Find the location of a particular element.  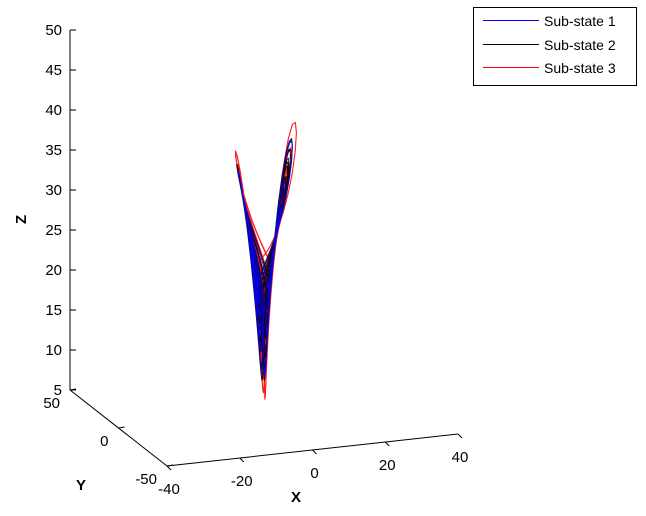

legend-item-sub-state-3: Sub-state 3 is located at coordinates (555, 68).